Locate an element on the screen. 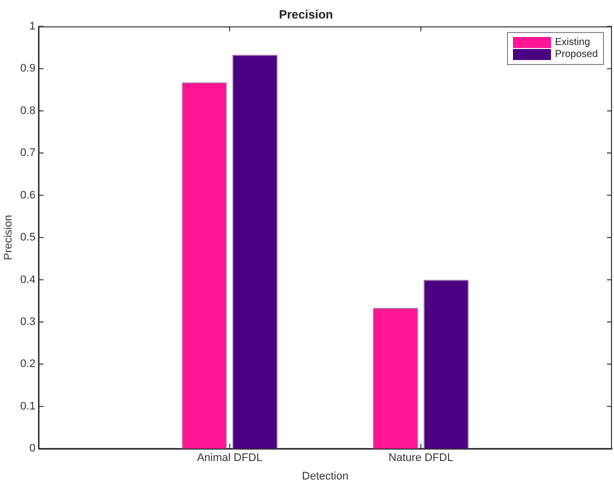 The image size is (614, 485). y-tick-label: 0.3 is located at coordinates (28, 322).